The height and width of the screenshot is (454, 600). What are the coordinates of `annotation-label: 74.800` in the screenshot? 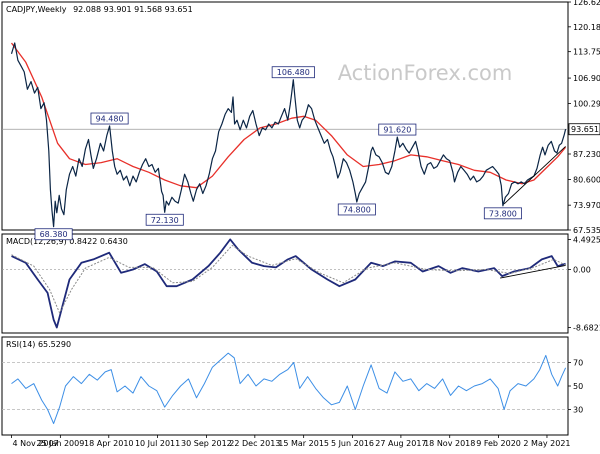 It's located at (357, 209).